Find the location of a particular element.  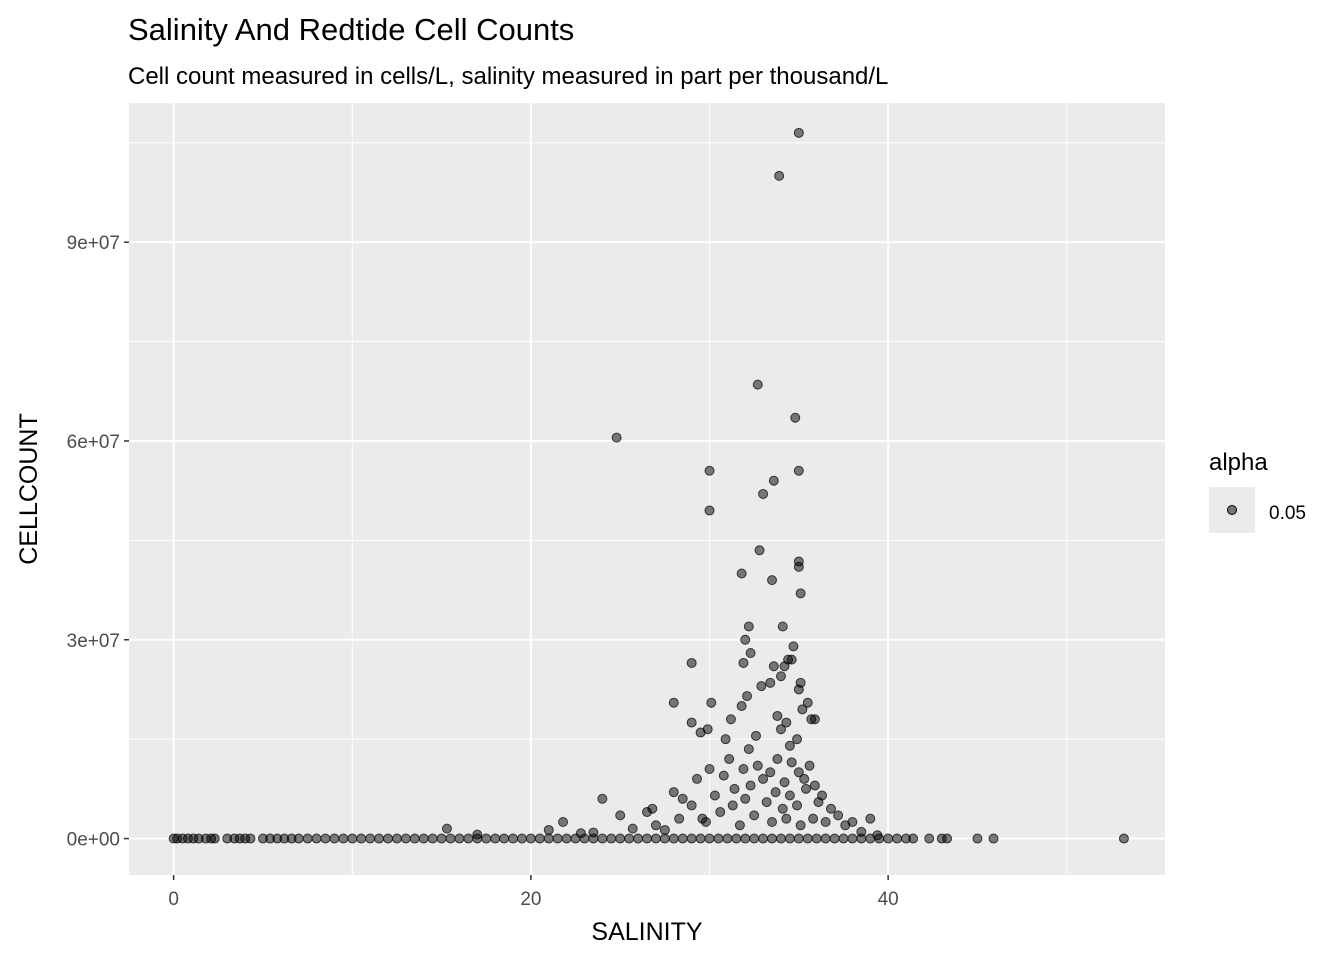

x-tick-label: 0 is located at coordinates (173, 899).